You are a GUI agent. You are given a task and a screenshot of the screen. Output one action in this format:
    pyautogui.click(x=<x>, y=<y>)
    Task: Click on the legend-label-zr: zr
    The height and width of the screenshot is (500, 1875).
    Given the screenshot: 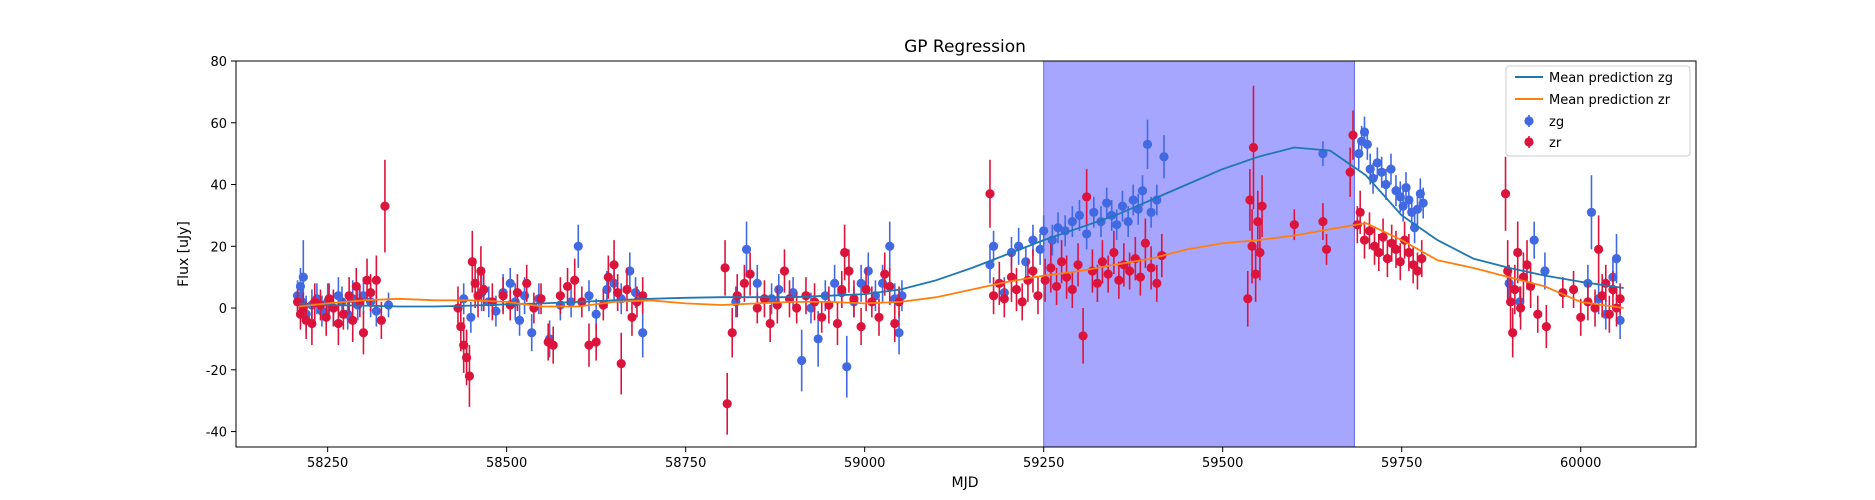 What is the action you would take?
    pyautogui.click(x=1555, y=143)
    